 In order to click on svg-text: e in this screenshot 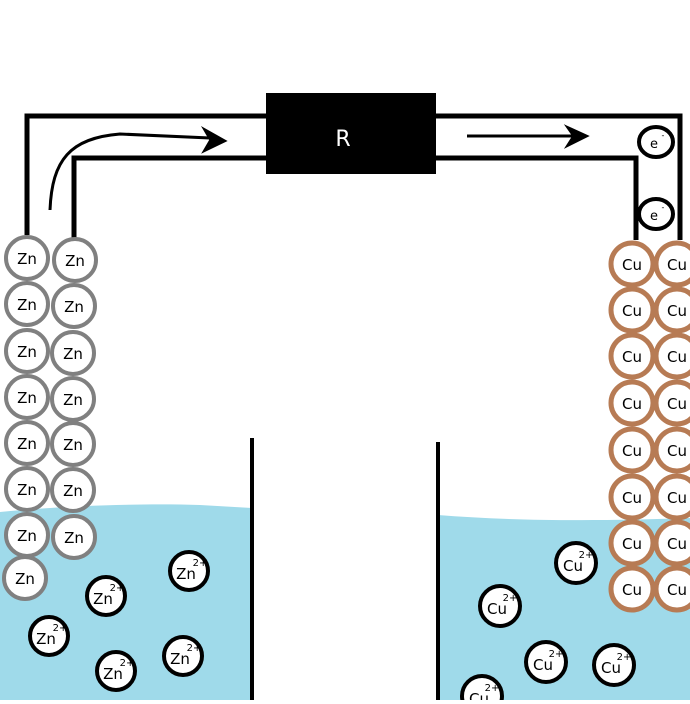, I will do `click(654, 216)`.